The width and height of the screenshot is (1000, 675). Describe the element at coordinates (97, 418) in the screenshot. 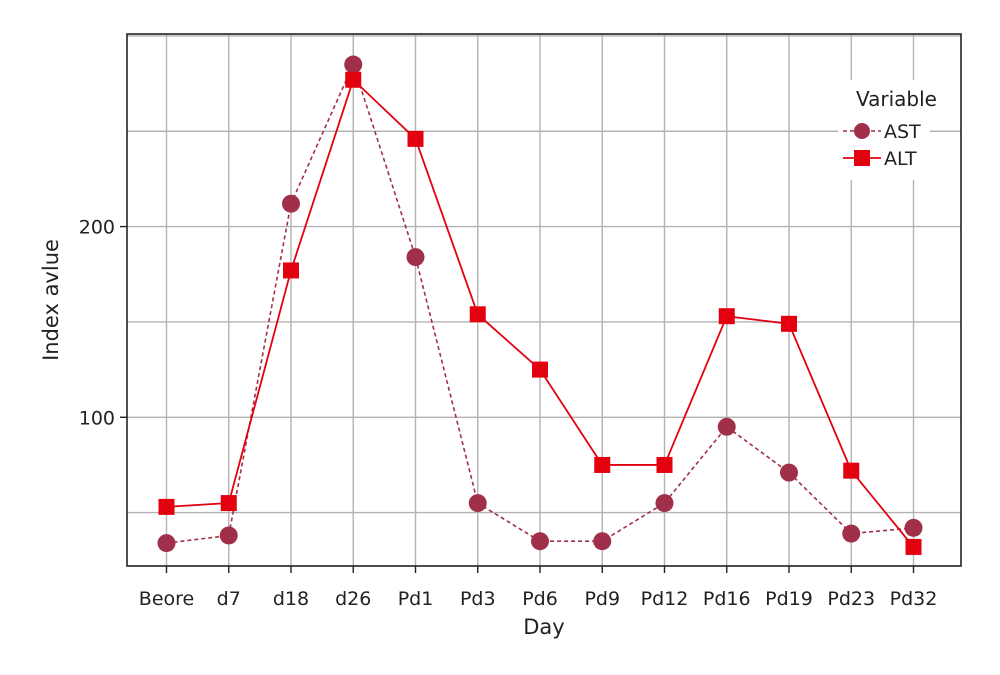

I see `y-tick-label: 100` at that location.